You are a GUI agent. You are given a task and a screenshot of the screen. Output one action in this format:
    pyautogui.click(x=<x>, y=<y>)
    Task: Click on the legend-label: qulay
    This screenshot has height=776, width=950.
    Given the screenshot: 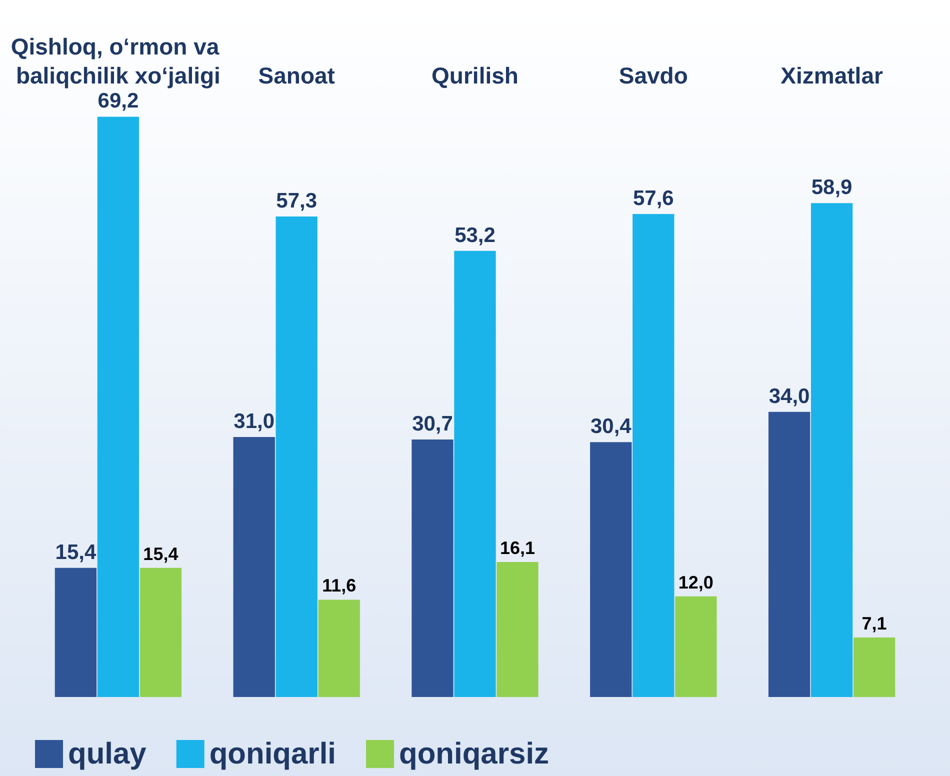 What is the action you would take?
    pyautogui.click(x=107, y=754)
    